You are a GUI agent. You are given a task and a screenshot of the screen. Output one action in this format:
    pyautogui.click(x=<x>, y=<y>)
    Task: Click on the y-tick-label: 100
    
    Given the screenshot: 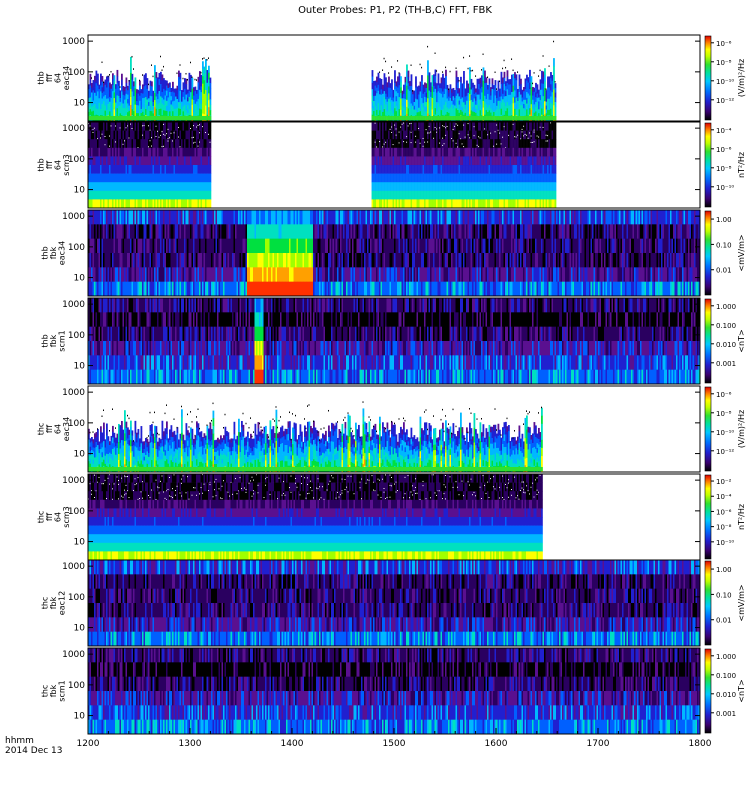 What is the action you would take?
    pyautogui.click(x=76, y=160)
    